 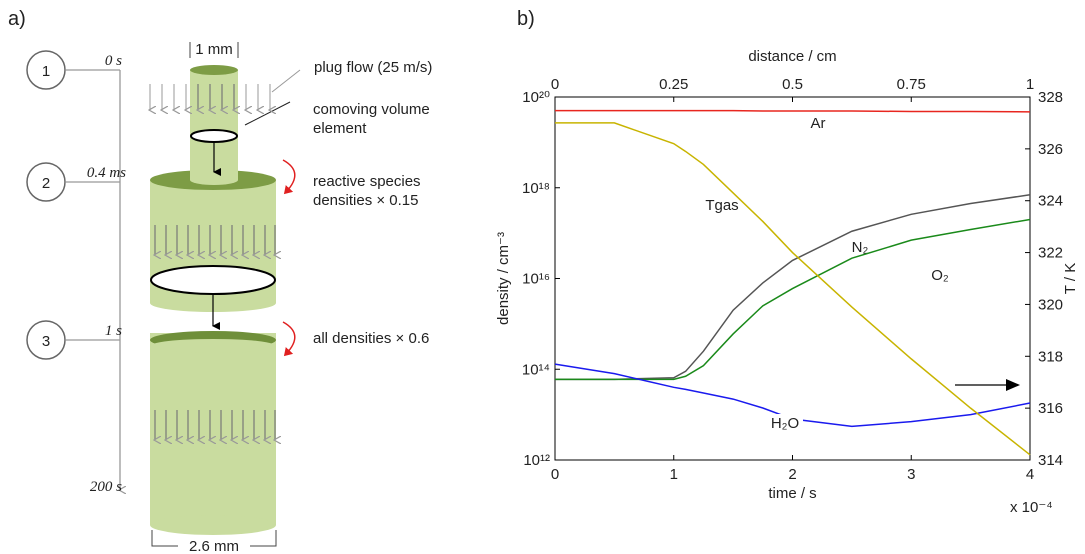 What do you see at coordinates (721, 205) in the screenshot?
I see `series-label: Tgas` at bounding box center [721, 205].